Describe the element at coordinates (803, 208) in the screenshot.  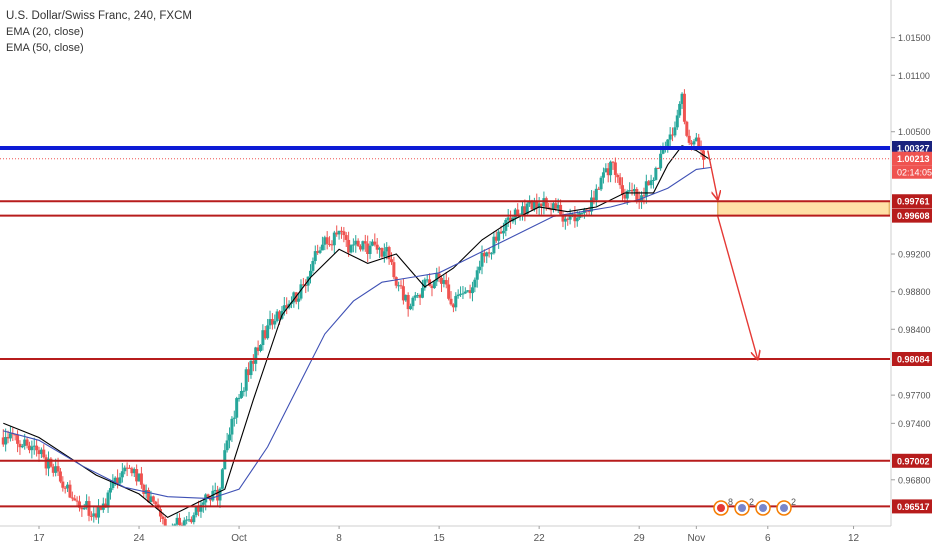
I see `target-zone` at that location.